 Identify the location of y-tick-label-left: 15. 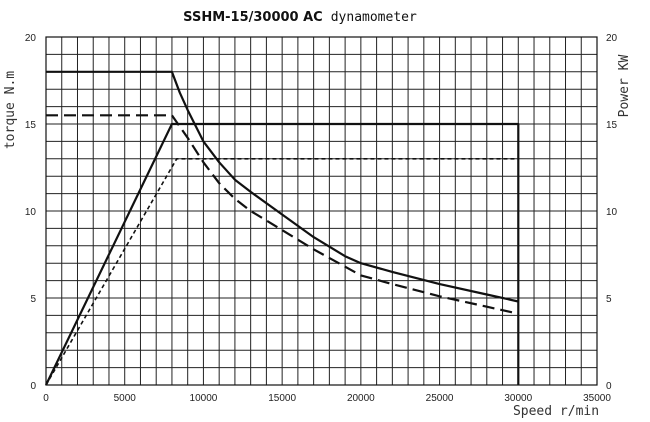
(31, 125).